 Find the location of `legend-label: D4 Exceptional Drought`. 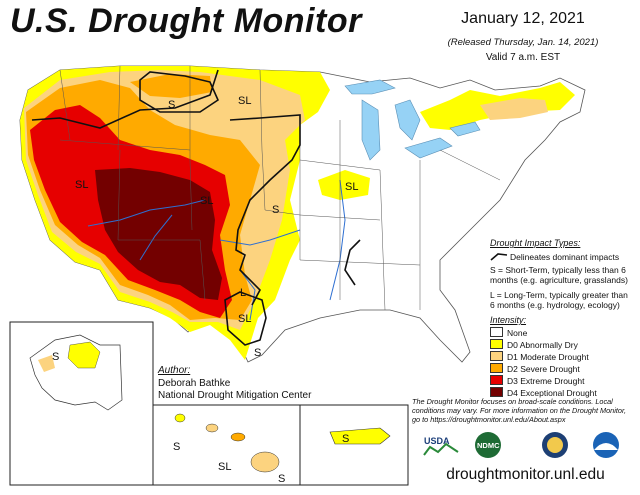

legend-label: D4 Exceptional Drought is located at coordinates (552, 393).